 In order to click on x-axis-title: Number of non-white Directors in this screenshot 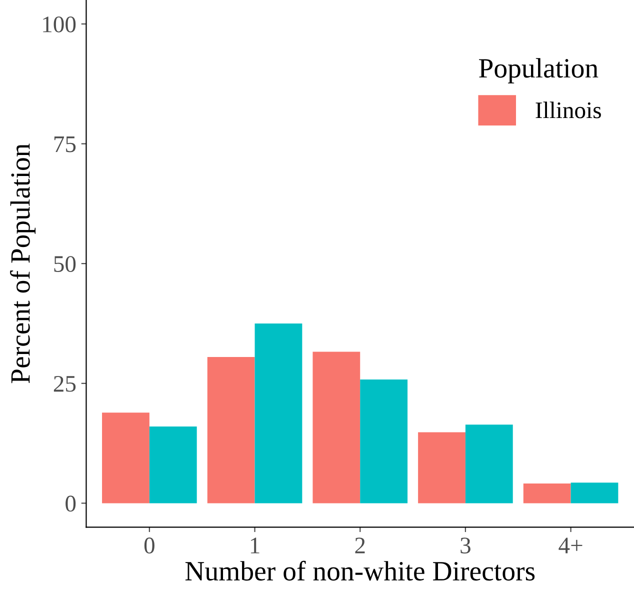, I will do `click(360, 570)`.